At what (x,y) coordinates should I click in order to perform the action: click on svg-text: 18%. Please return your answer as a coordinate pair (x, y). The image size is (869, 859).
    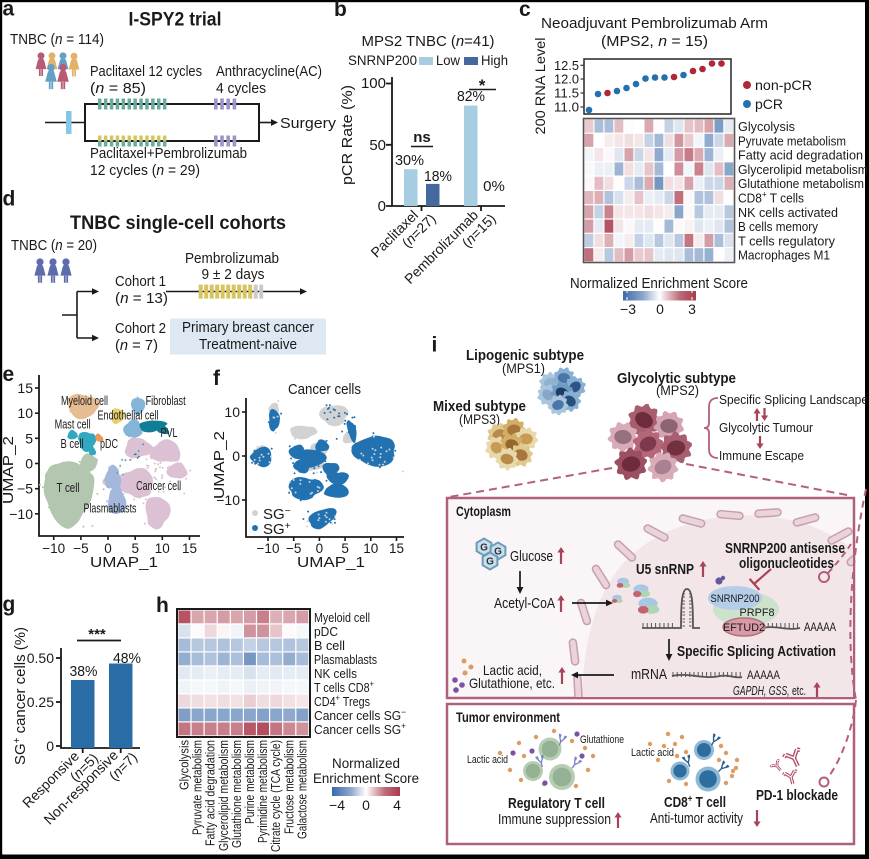
    Looking at the image, I should click on (438, 176).